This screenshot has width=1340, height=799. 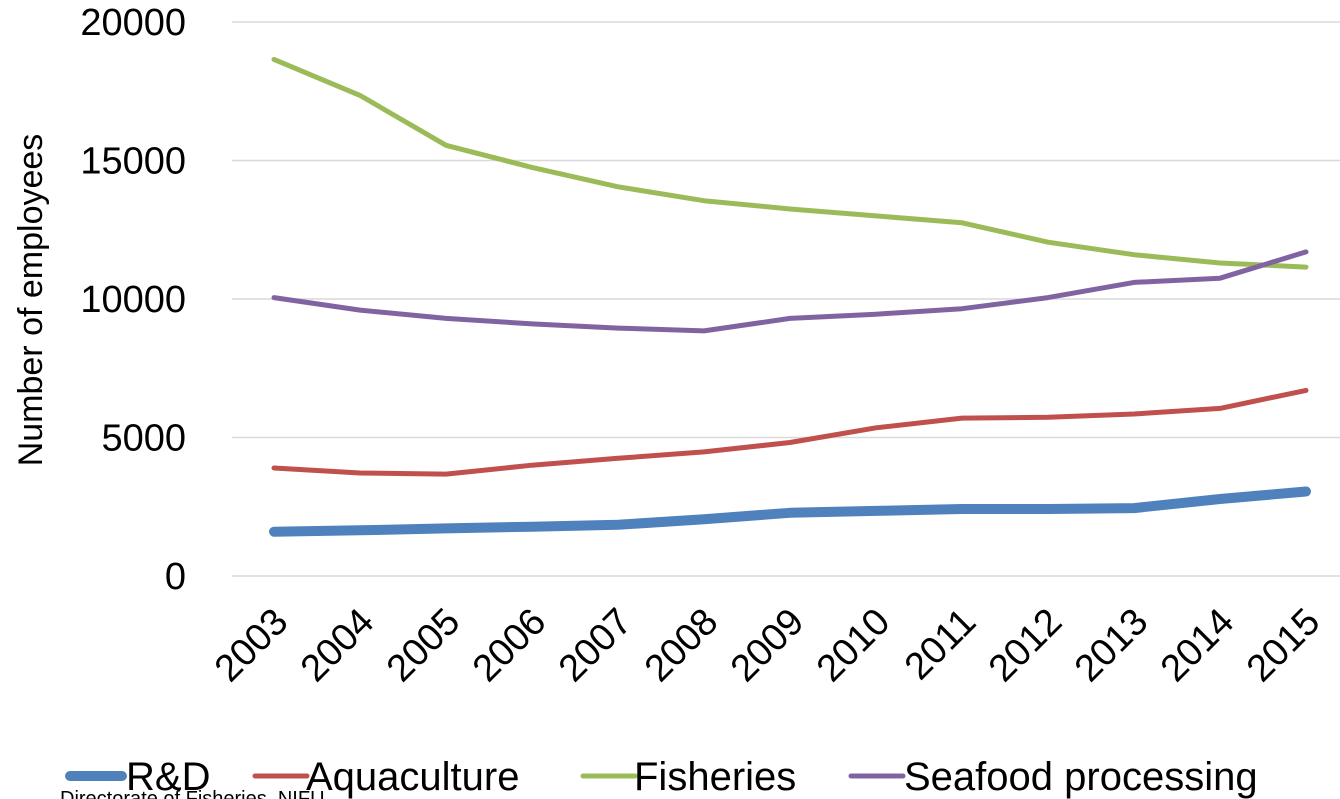 What do you see at coordinates (940, 644) in the screenshot?
I see `x-tick-label: 2011` at bounding box center [940, 644].